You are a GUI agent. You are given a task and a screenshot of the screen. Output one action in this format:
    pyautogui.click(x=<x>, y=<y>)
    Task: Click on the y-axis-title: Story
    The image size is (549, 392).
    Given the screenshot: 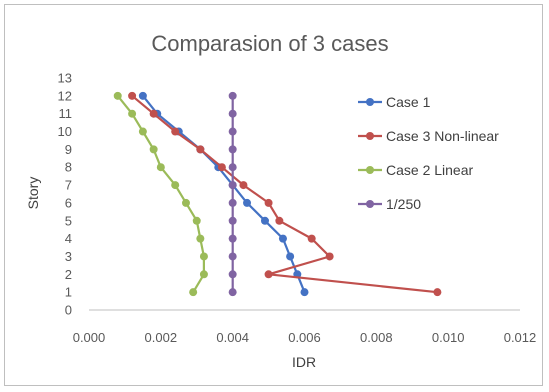 What is the action you would take?
    pyautogui.click(x=33, y=193)
    